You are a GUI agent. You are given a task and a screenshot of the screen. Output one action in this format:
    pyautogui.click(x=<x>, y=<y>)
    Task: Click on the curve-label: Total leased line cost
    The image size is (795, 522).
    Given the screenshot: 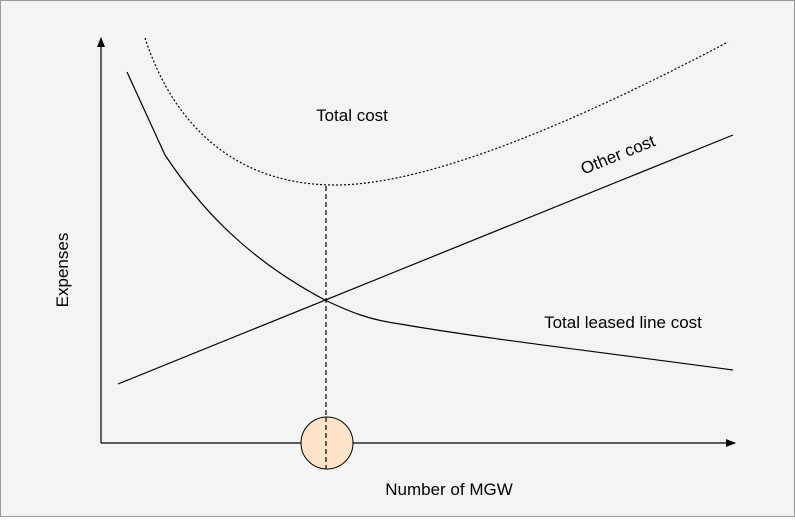 What is the action you would take?
    pyautogui.click(x=623, y=322)
    